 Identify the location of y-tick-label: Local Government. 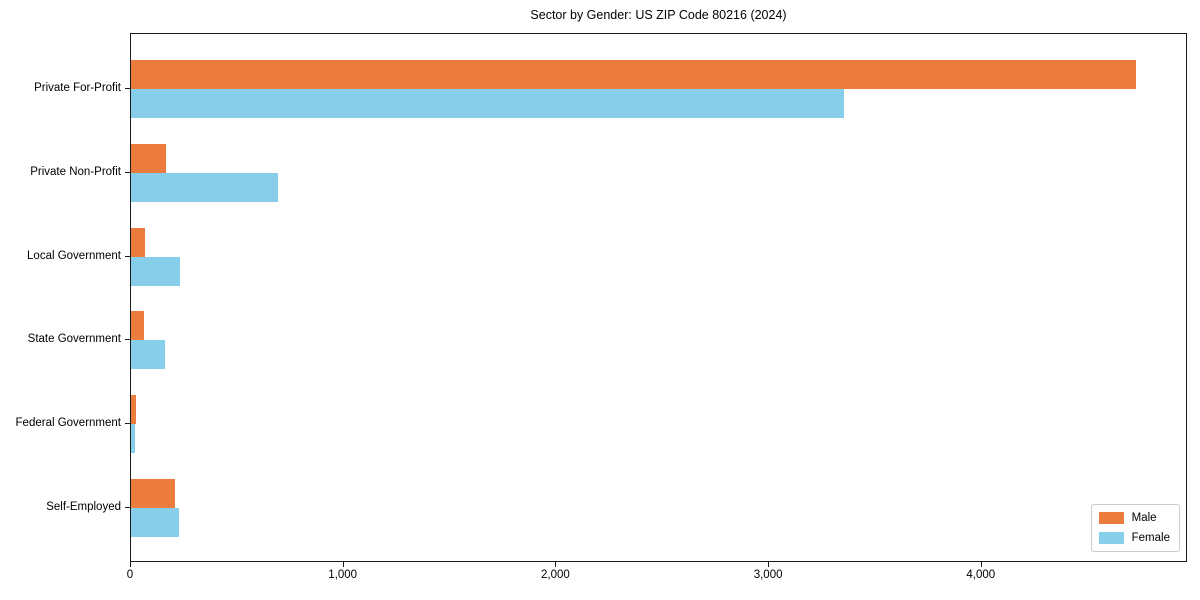
(74, 255).